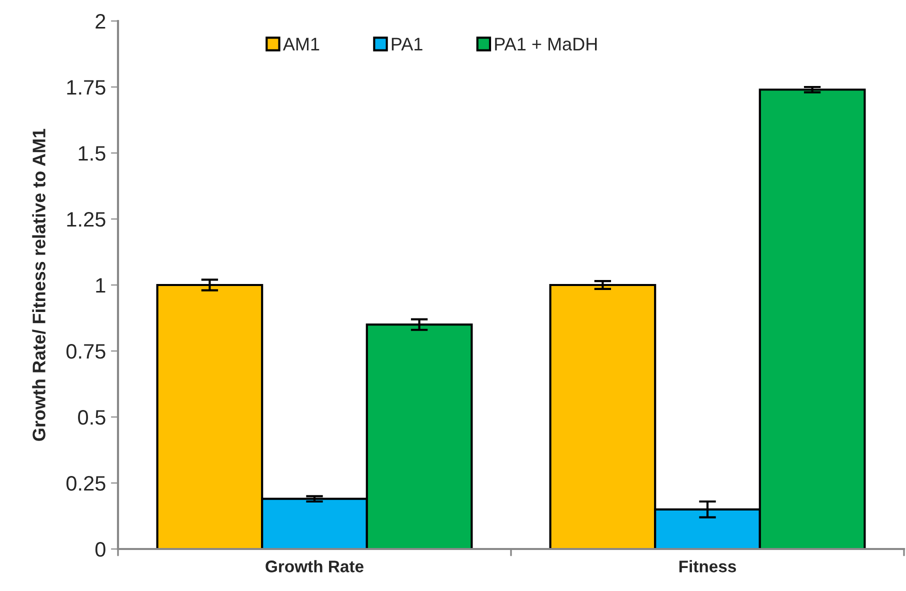 The width and height of the screenshot is (906, 591). Describe the element at coordinates (86, 219) in the screenshot. I see `y-tick-label: 1.25` at that location.